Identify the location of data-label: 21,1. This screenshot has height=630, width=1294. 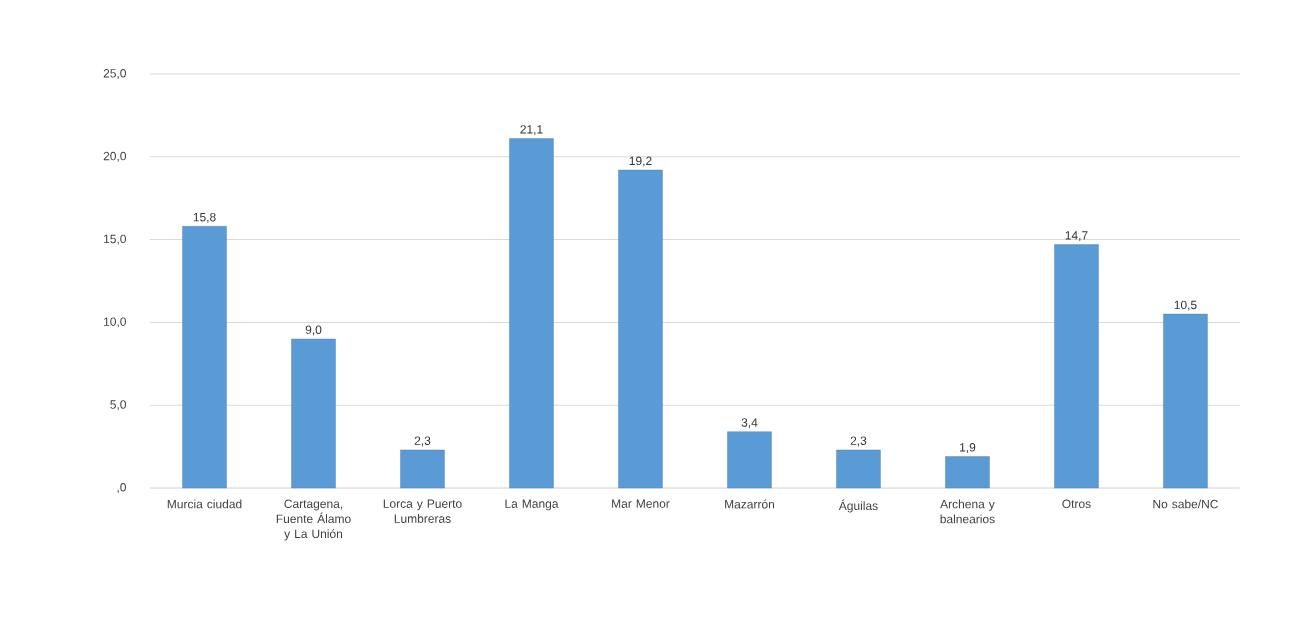
(531, 130).